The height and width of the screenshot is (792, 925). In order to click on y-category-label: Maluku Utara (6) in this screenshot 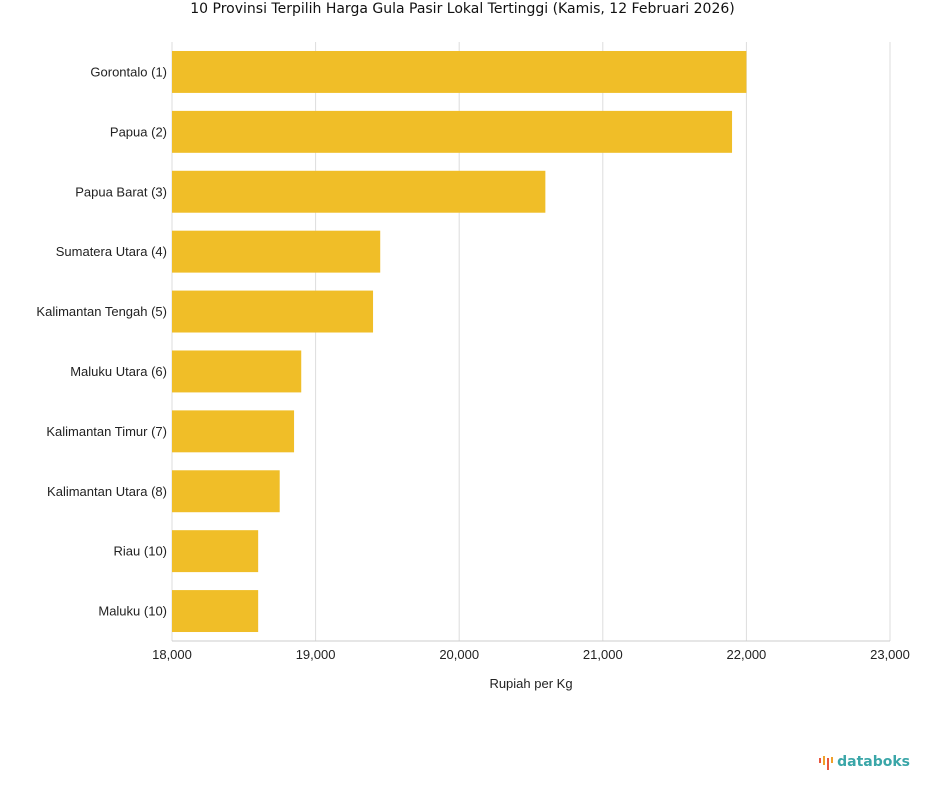, I will do `click(118, 371)`.